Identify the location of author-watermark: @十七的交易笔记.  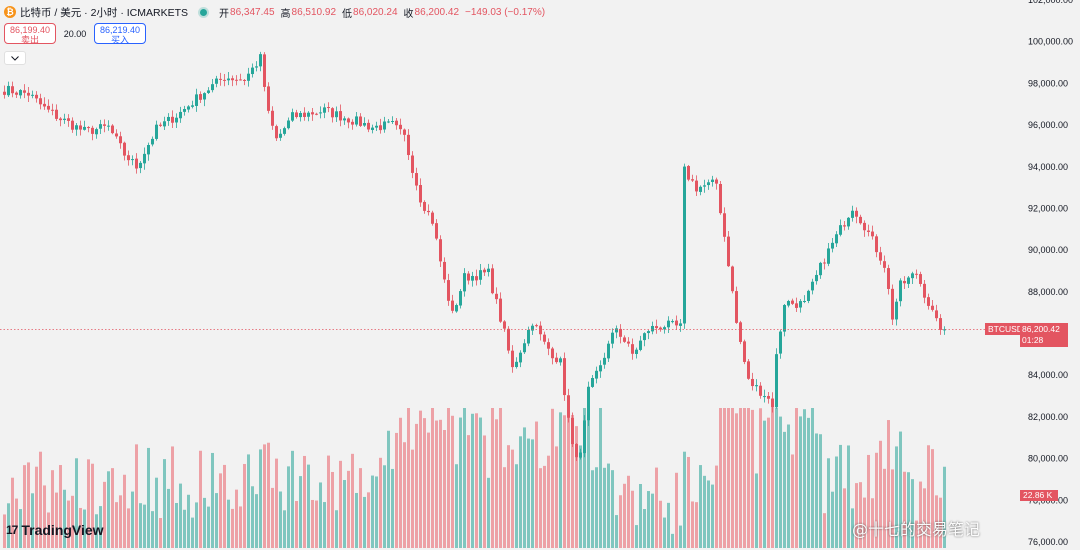
(916, 529).